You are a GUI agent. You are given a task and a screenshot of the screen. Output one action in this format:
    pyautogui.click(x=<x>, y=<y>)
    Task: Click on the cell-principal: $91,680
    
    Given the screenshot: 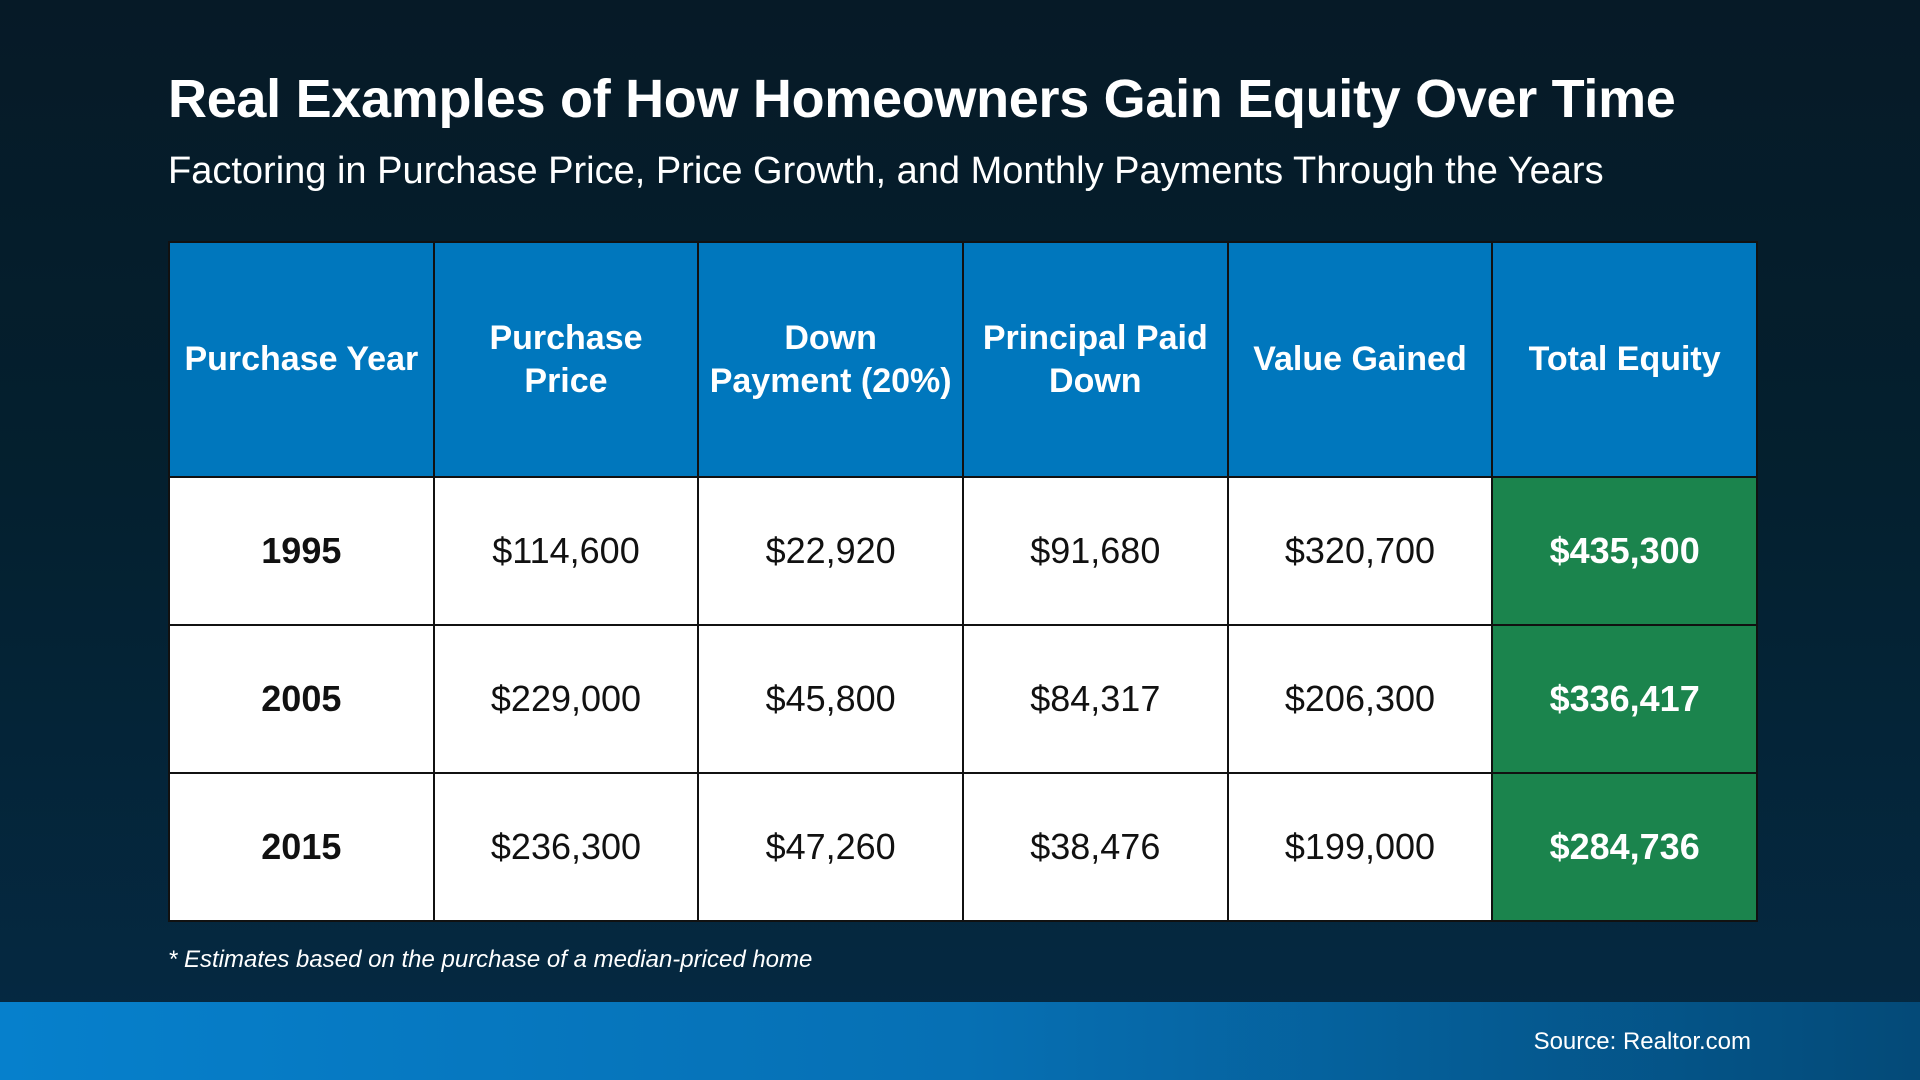 What is the action you would take?
    pyautogui.click(x=1095, y=551)
    